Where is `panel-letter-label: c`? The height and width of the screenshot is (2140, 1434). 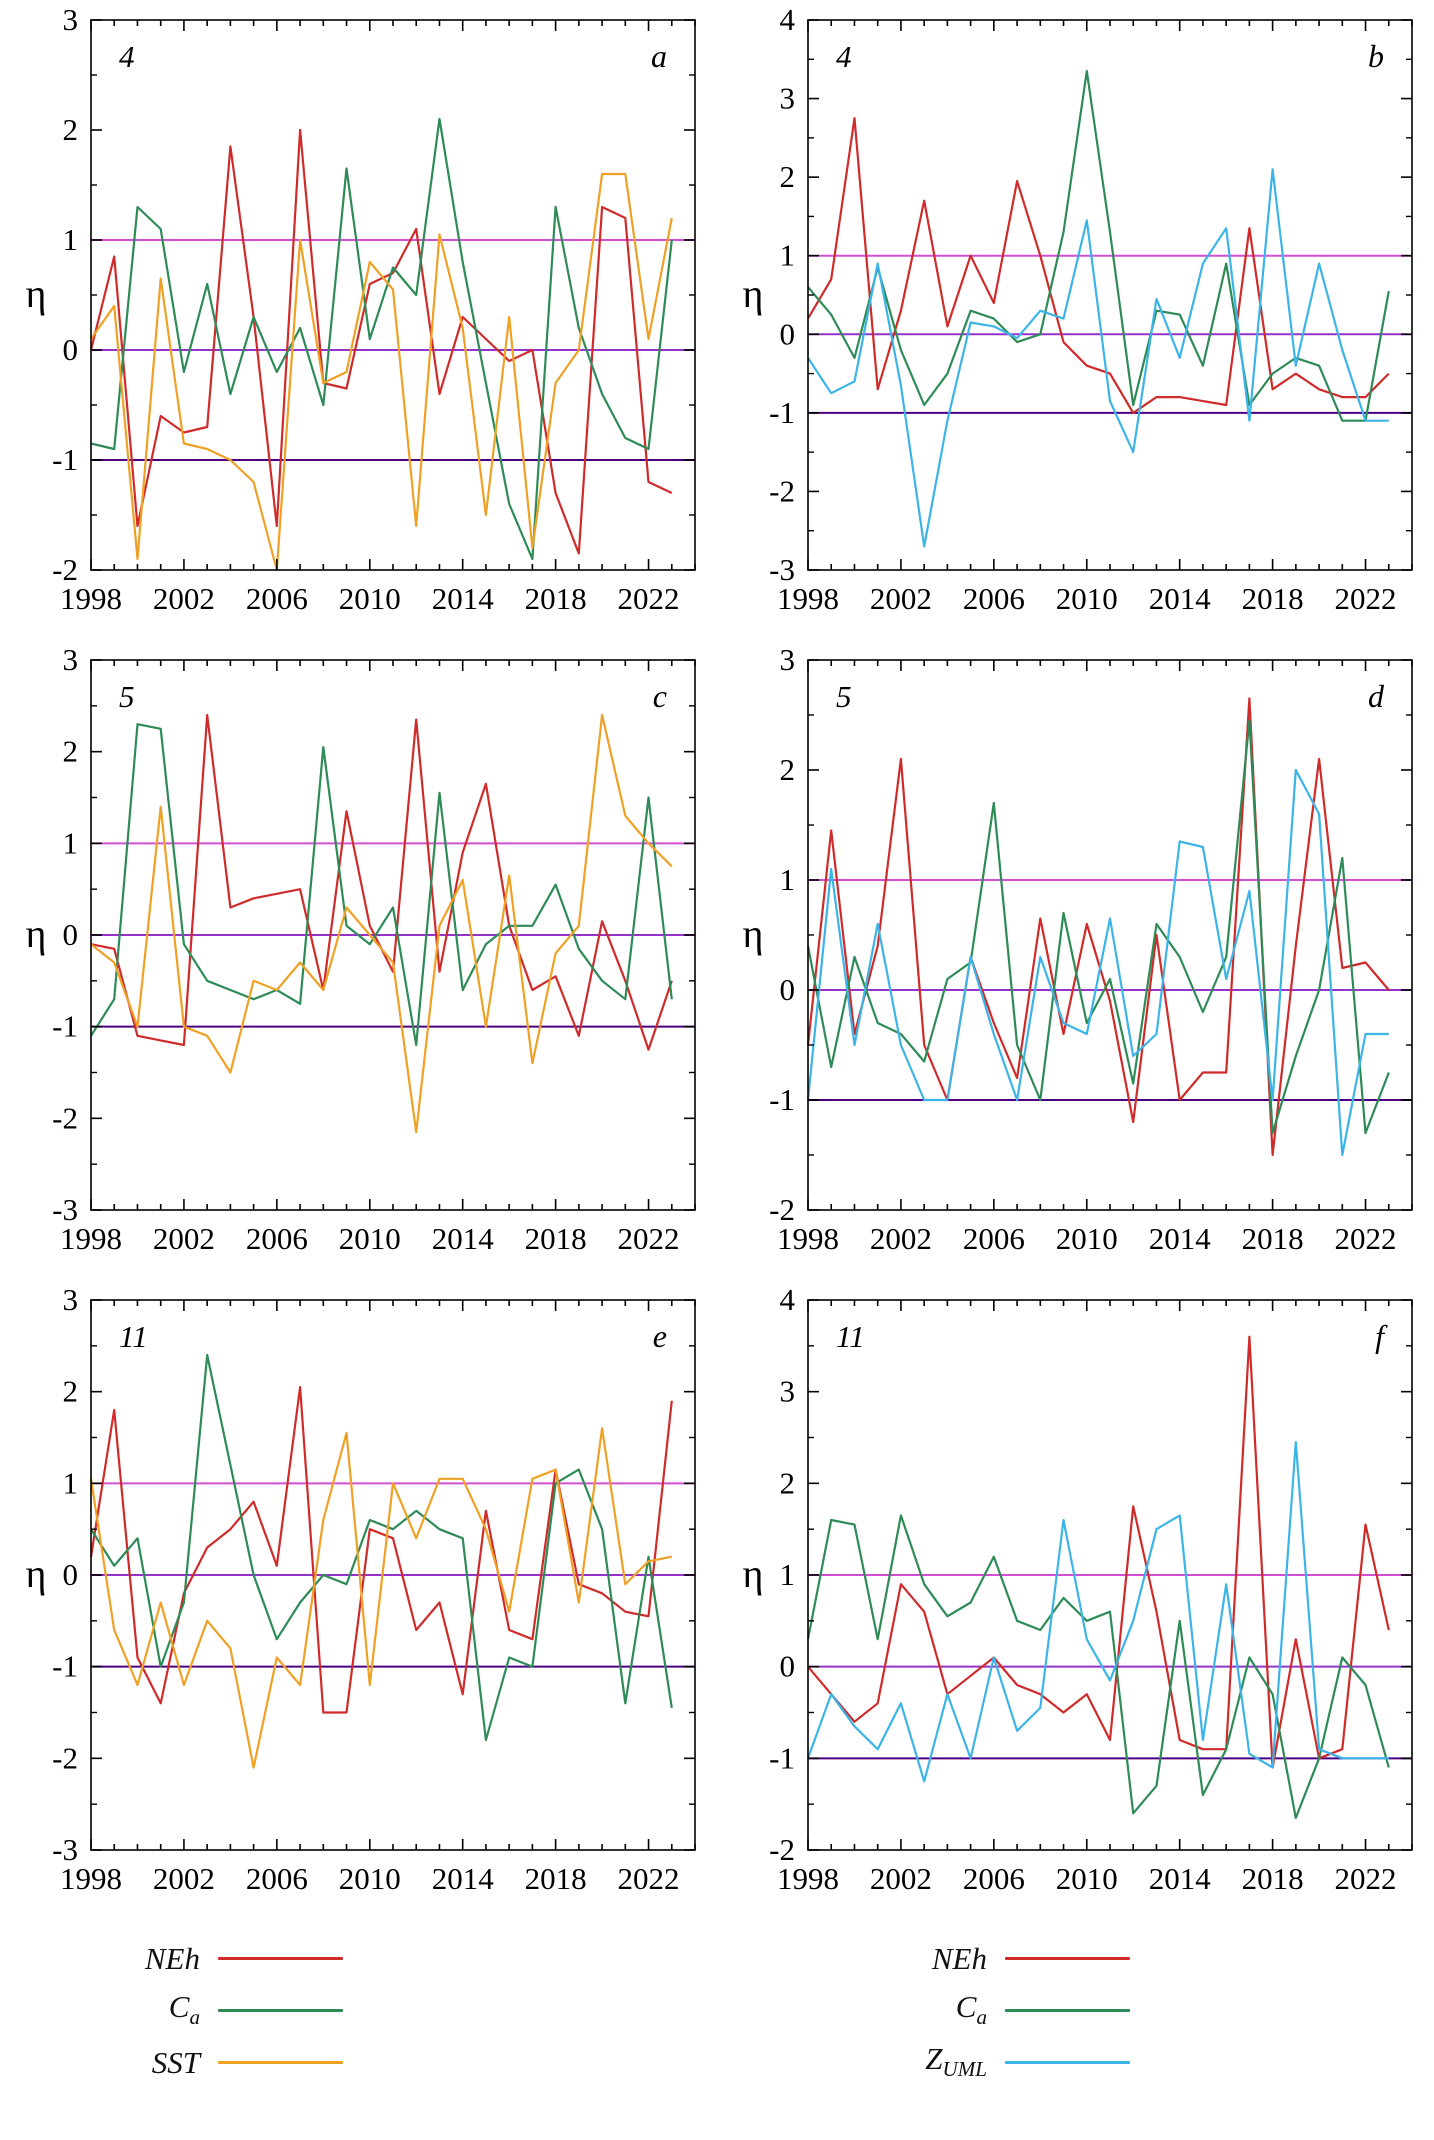
panel-letter-label: c is located at coordinates (659, 696).